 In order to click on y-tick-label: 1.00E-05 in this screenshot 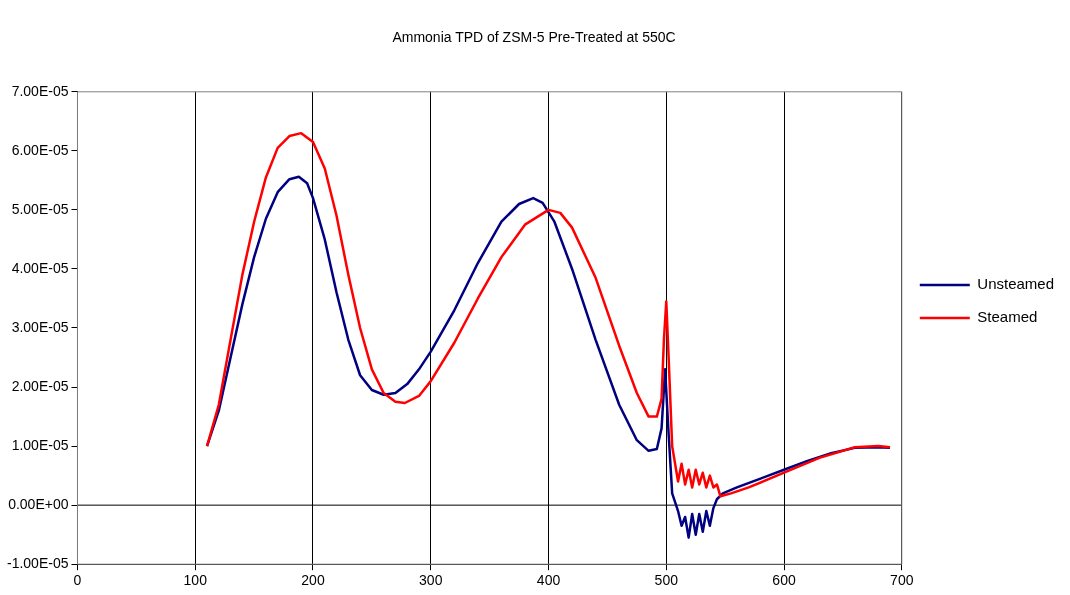, I will do `click(40, 444)`.